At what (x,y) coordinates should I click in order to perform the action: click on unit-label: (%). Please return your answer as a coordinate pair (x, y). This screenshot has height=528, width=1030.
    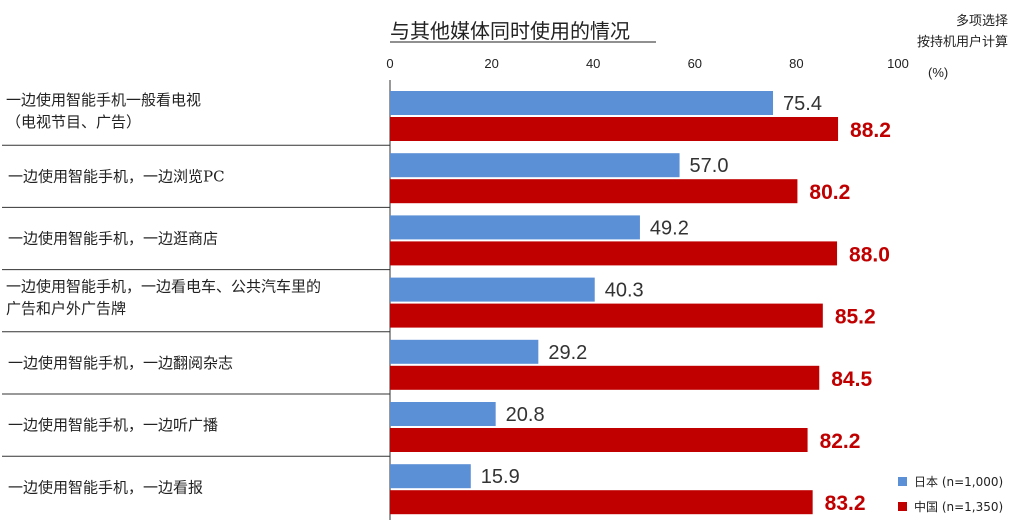
    Looking at the image, I should click on (938, 72).